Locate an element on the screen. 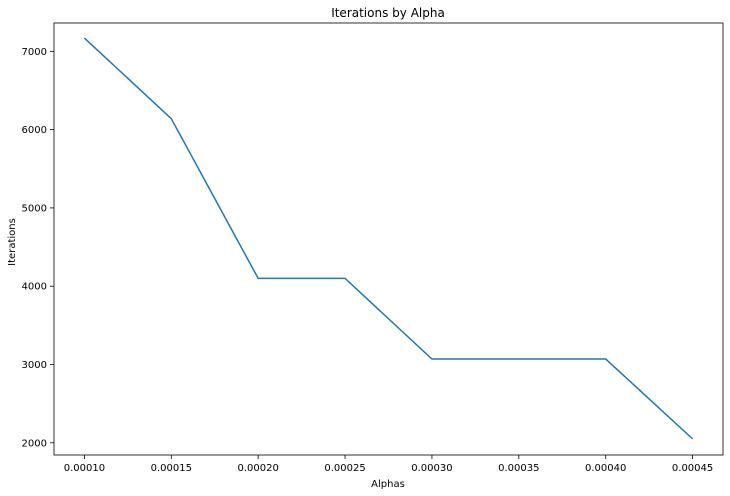 The width and height of the screenshot is (730, 496). y-axis-label: Iterations is located at coordinates (12, 242).